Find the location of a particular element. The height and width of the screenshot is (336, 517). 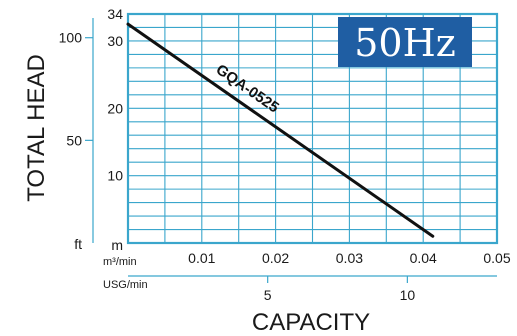

y-axis-title: TOTAL HEAD is located at coordinates (36, 128).